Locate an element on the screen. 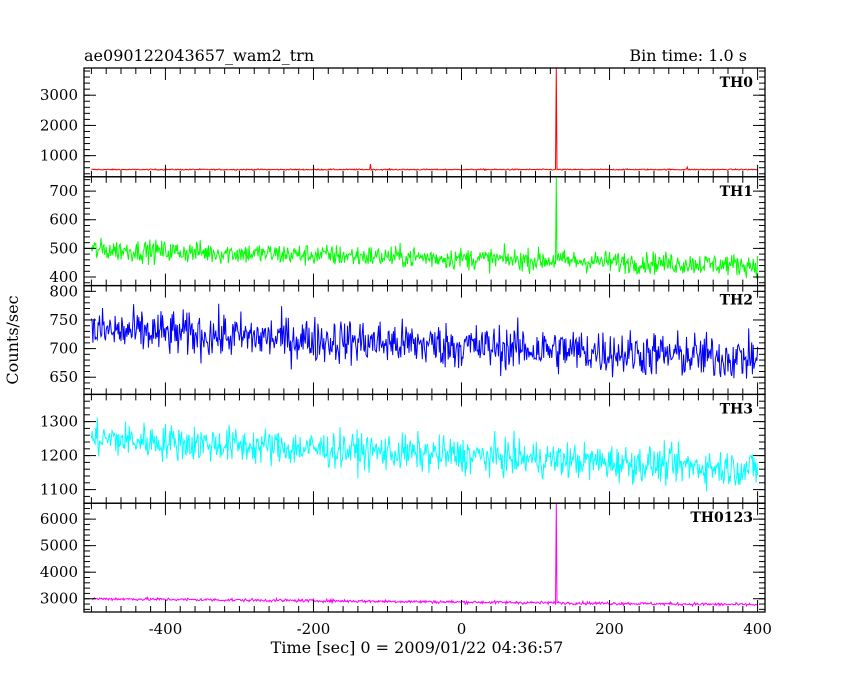 The width and height of the screenshot is (850, 680). y-tick-label: 1100 is located at coordinates (59, 490).